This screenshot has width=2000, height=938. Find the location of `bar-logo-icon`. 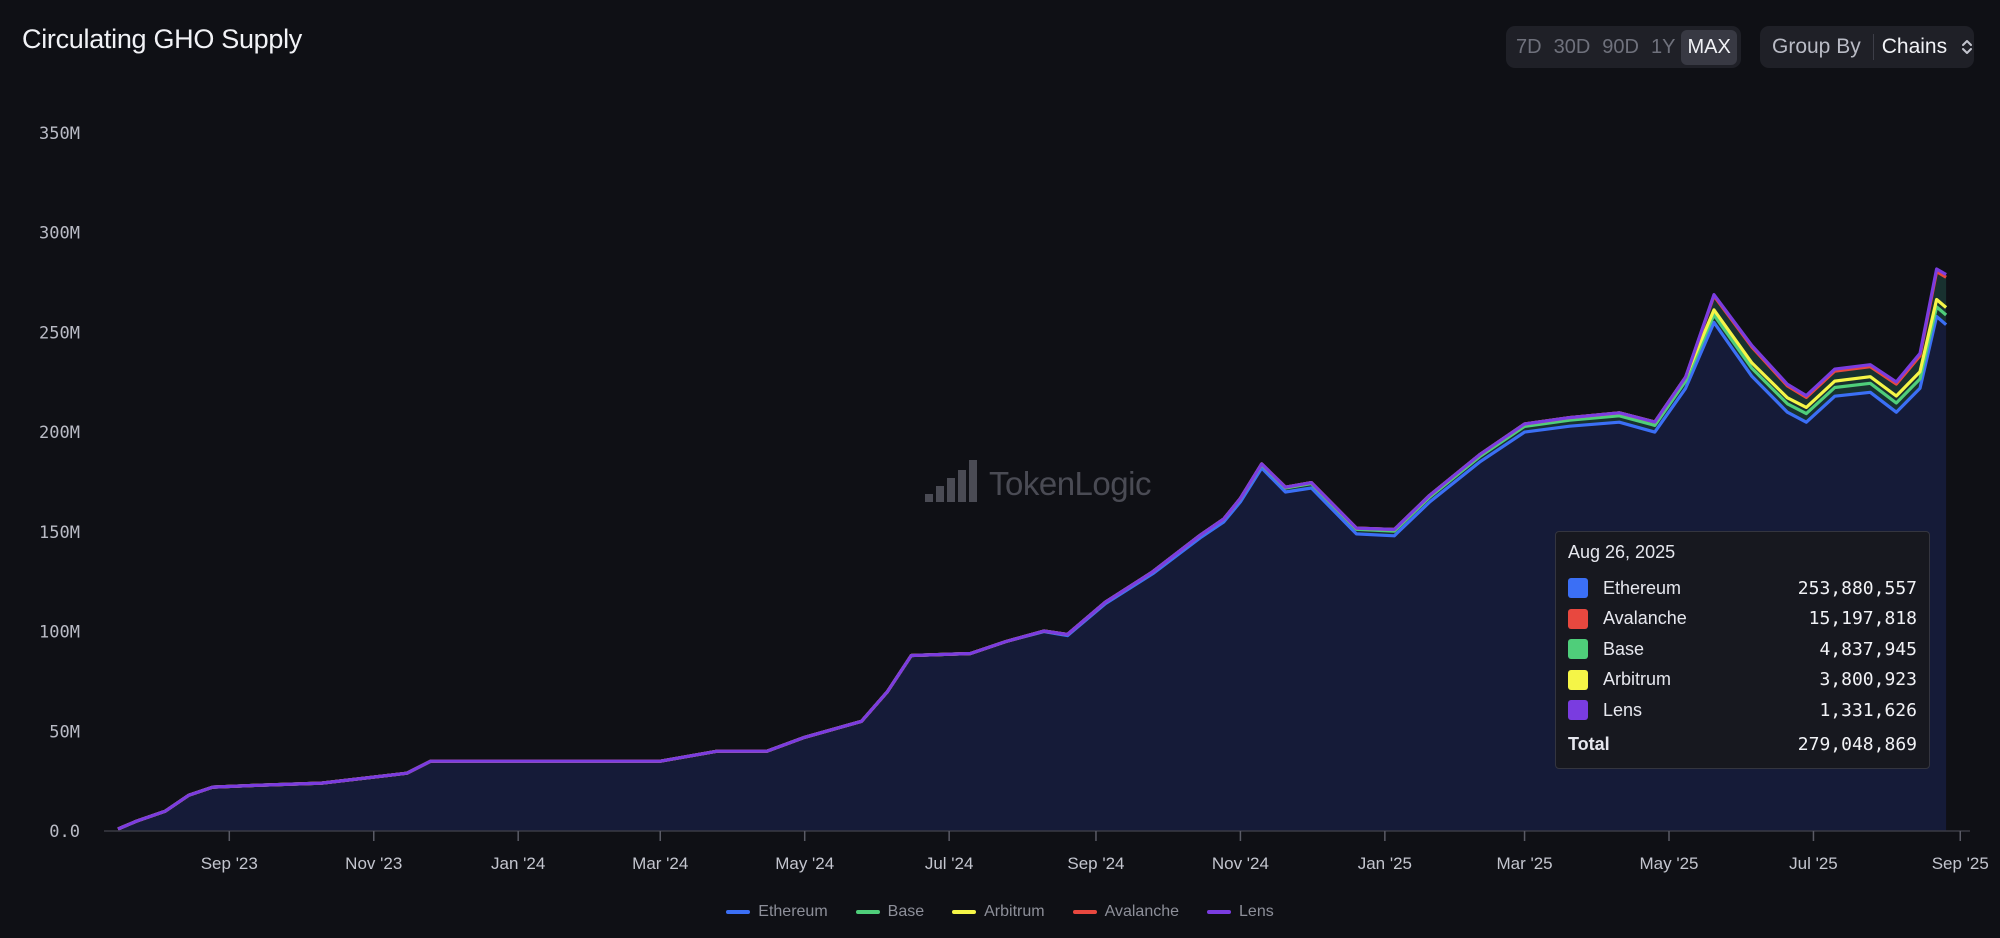

bar-logo-icon is located at coordinates (951, 481).